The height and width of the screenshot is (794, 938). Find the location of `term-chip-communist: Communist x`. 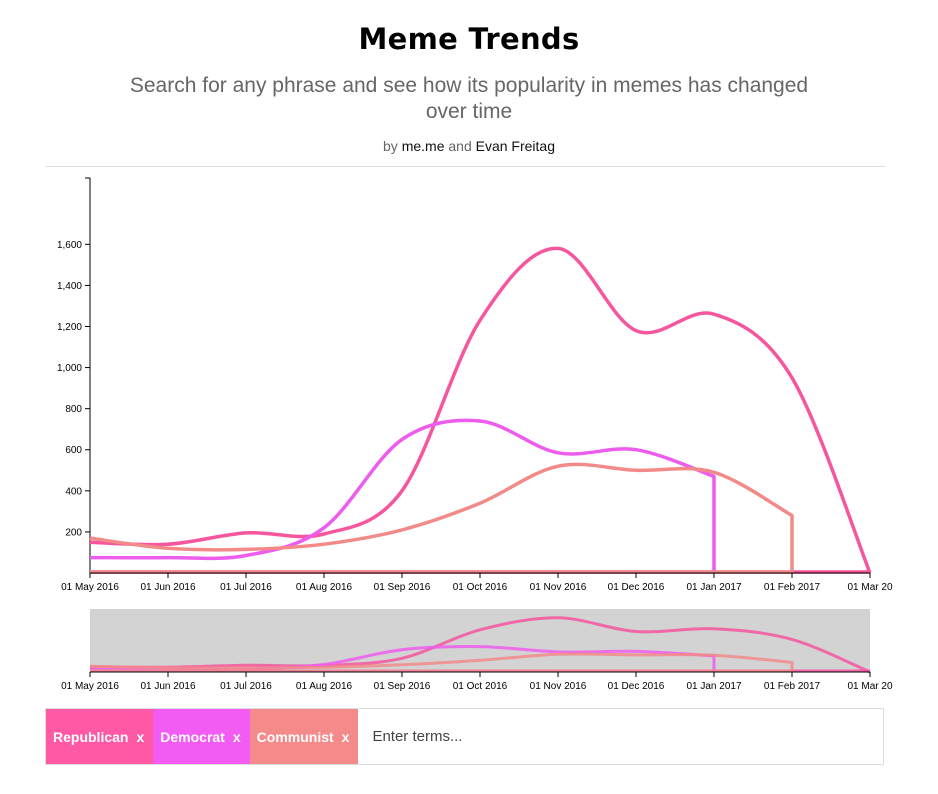

term-chip-communist: Communist x is located at coordinates (304, 736).